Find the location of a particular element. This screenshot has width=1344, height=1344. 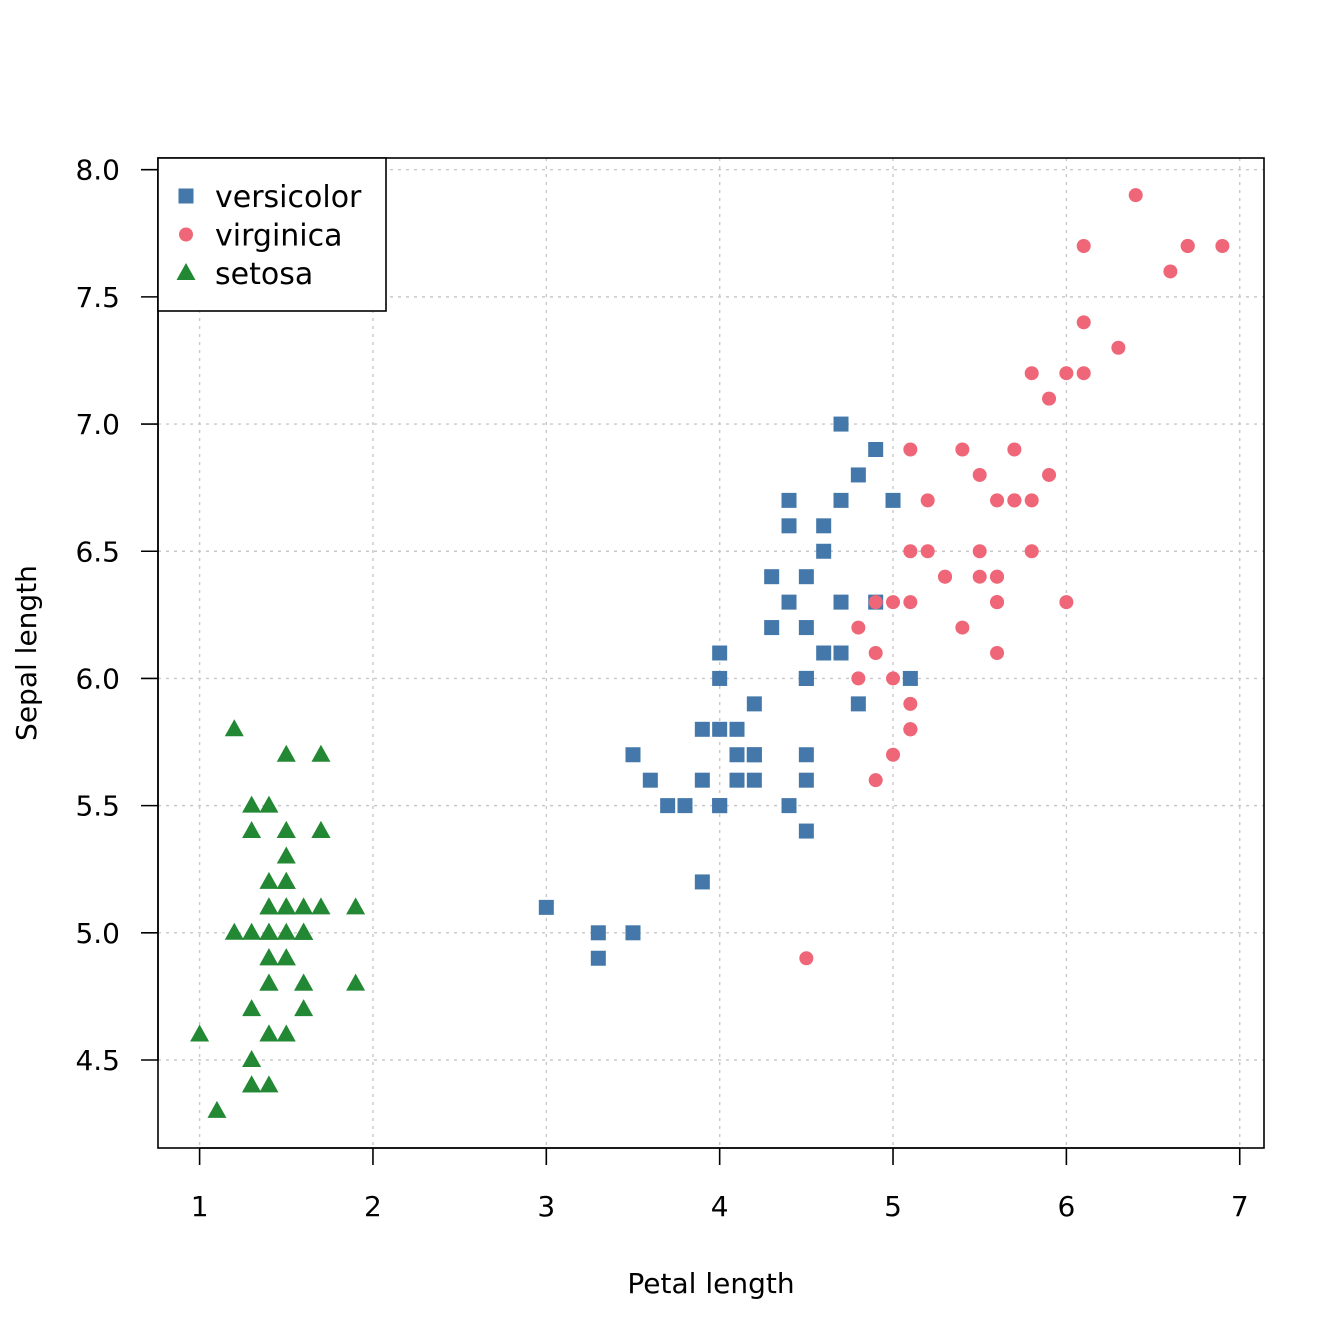

y-tick-label: 6.0 is located at coordinates (97, 678).